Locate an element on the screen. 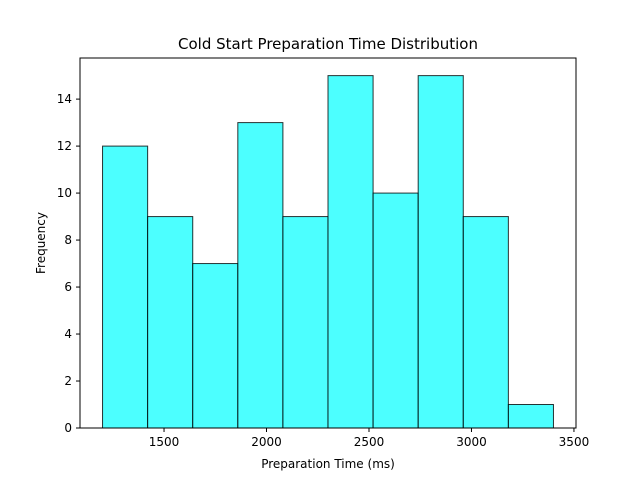 The image size is (640, 480). y-tick-label: 8 is located at coordinates (68, 240).